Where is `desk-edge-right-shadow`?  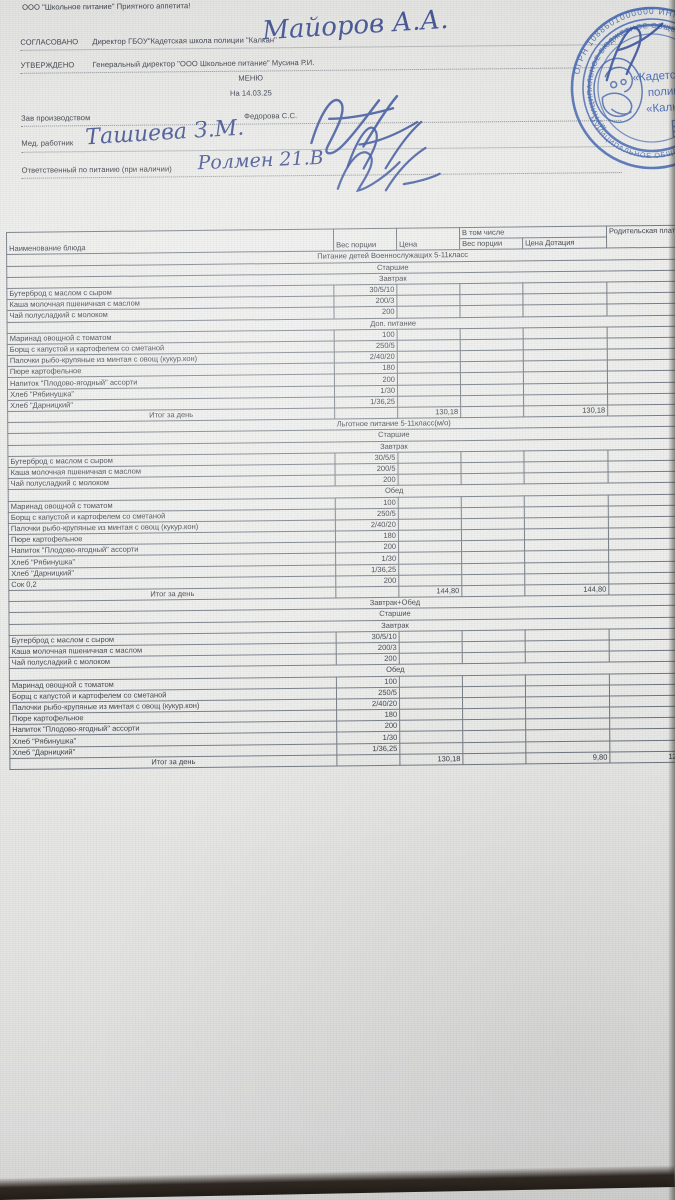
desk-edge-right-shadow is located at coordinates (671, 600).